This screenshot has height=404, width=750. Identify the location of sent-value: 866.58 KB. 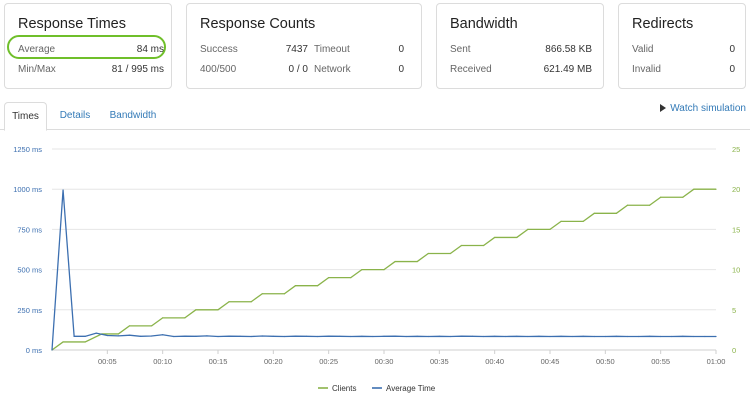
(568, 49).